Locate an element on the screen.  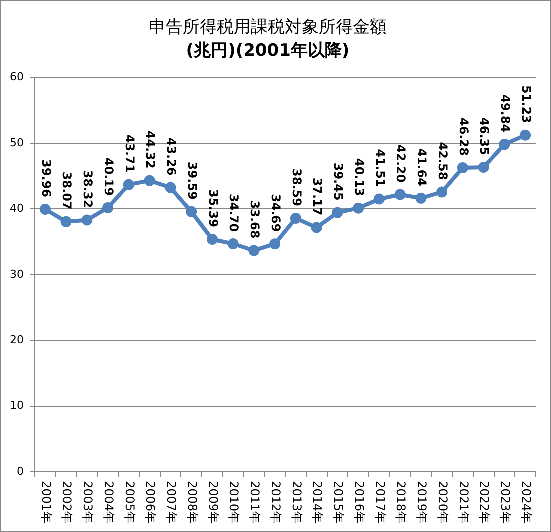
chart-subtitle: (兆円)(2001年以降) is located at coordinates (268, 51).